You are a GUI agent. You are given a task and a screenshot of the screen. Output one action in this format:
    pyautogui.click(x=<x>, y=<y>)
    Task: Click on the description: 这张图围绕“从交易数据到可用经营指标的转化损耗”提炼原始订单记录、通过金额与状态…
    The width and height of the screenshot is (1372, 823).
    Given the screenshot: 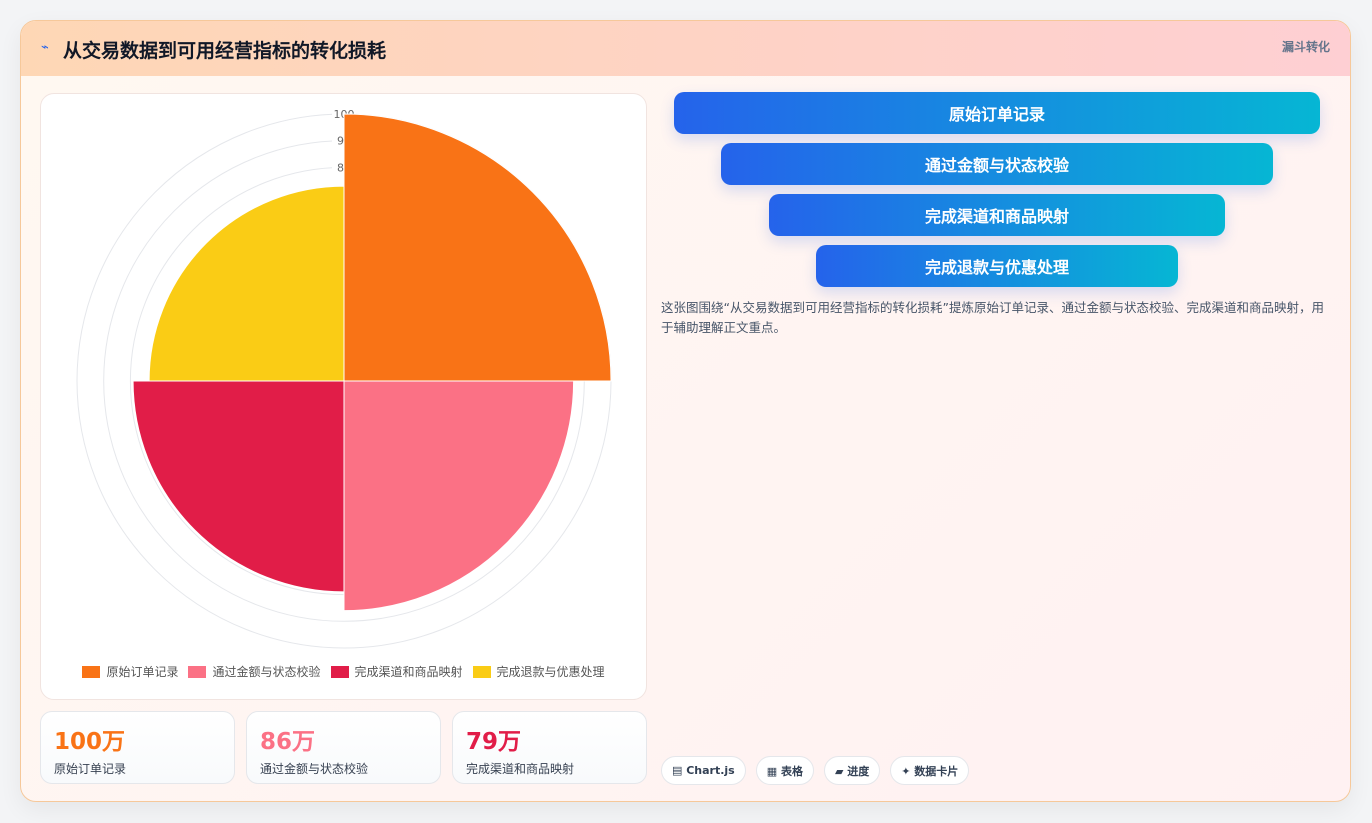 What is the action you would take?
    pyautogui.click(x=992, y=317)
    